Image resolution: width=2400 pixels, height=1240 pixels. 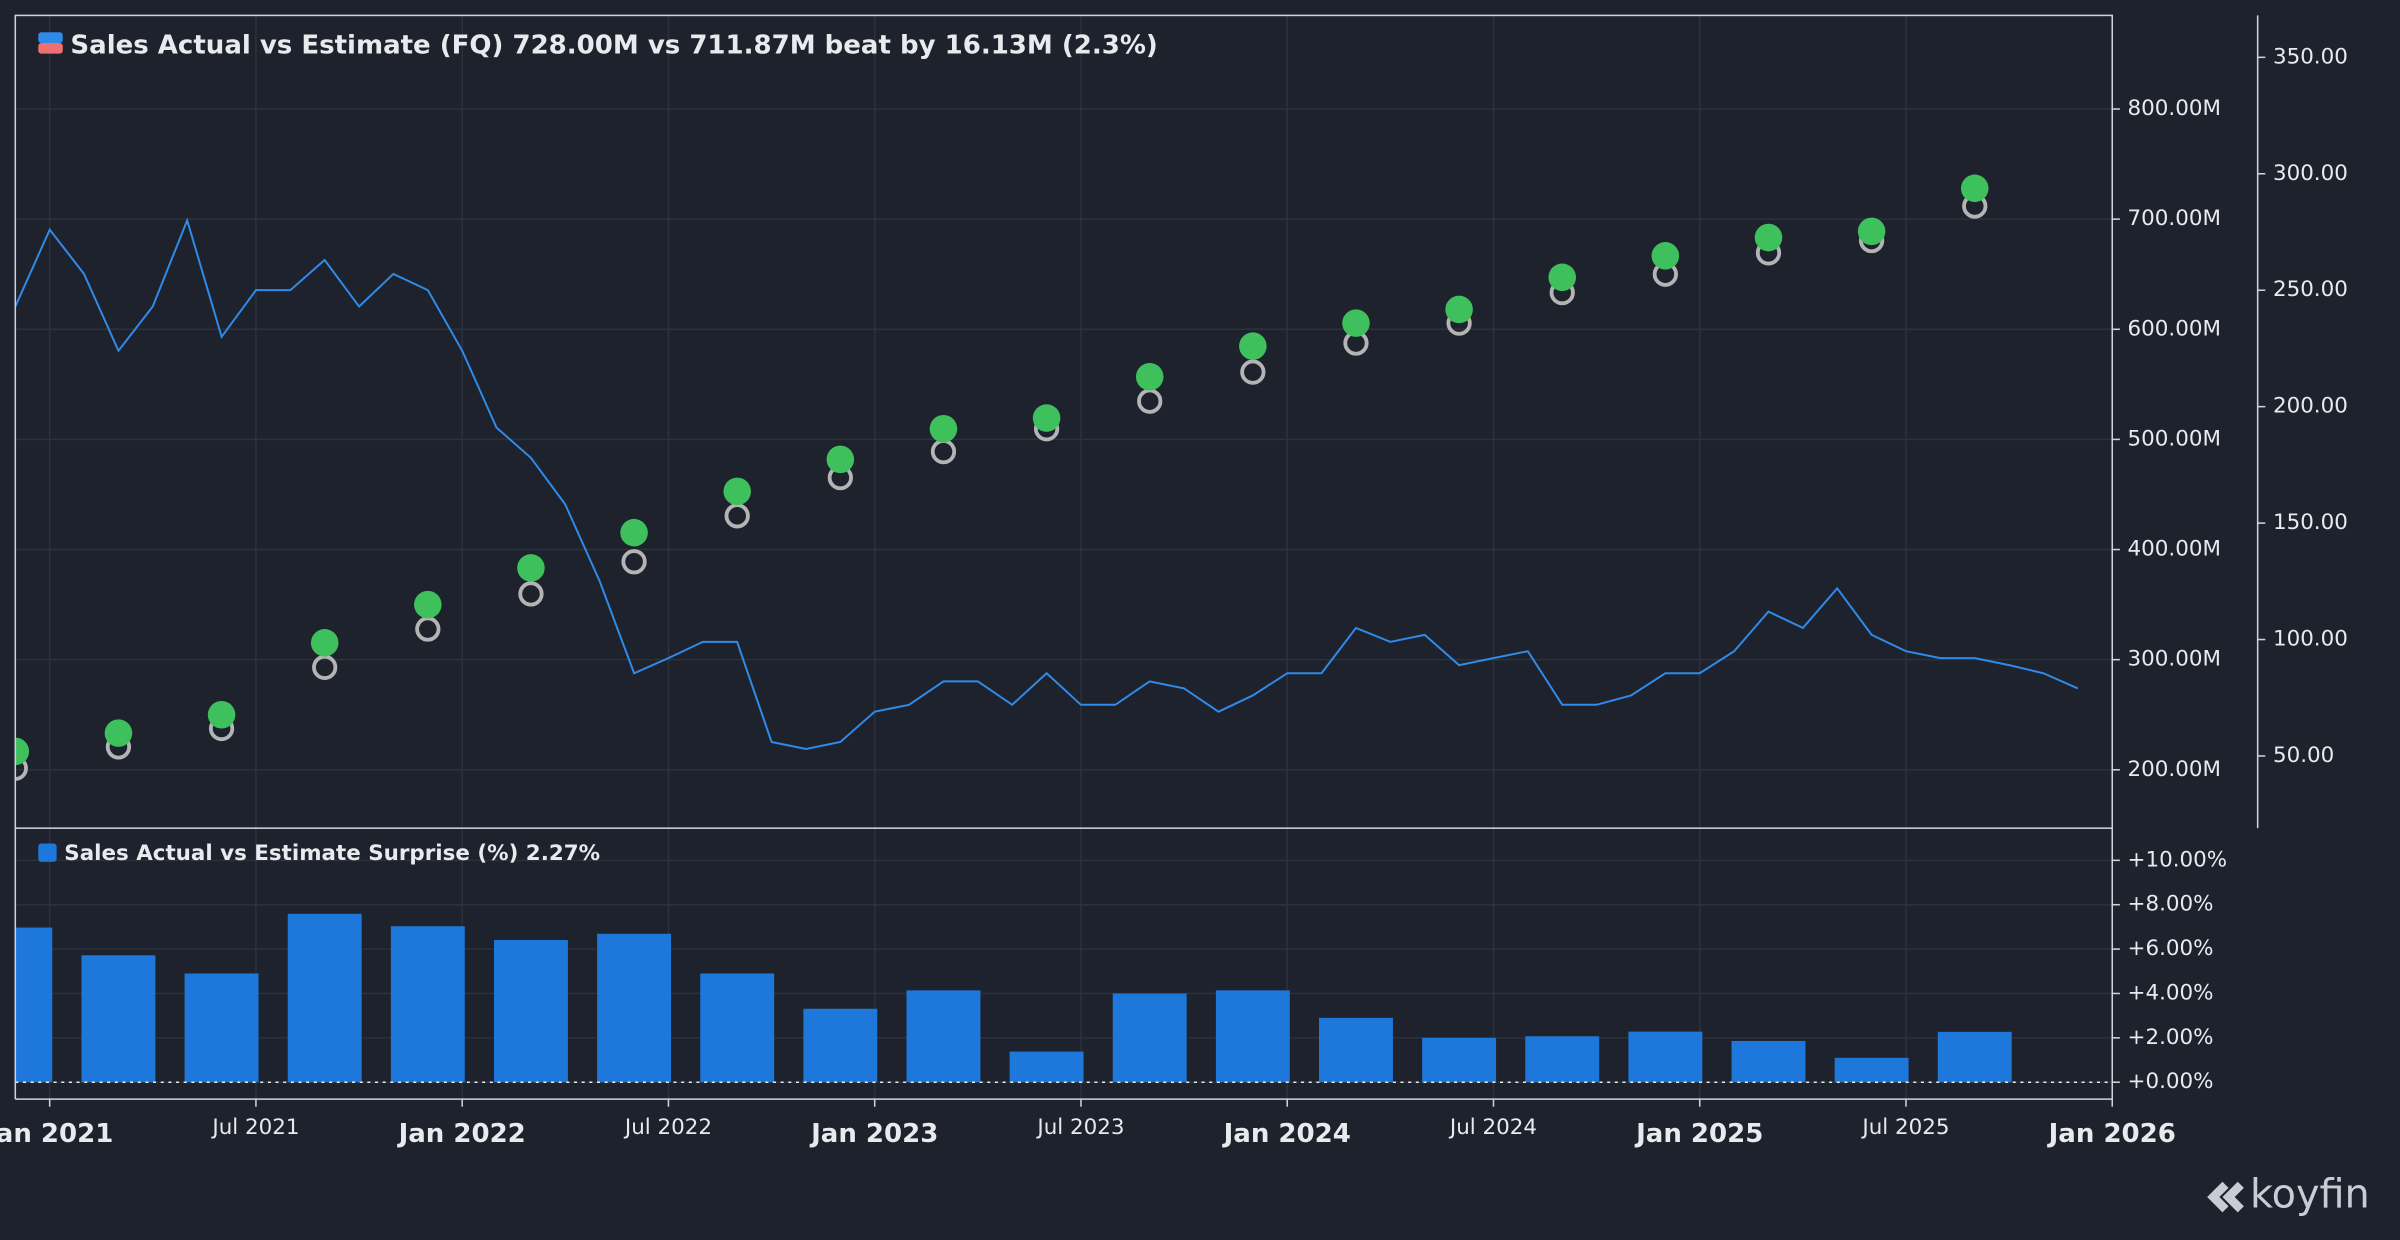 I want to click on x-tick-label: Jul 2023, so click(x=1079, y=1127).